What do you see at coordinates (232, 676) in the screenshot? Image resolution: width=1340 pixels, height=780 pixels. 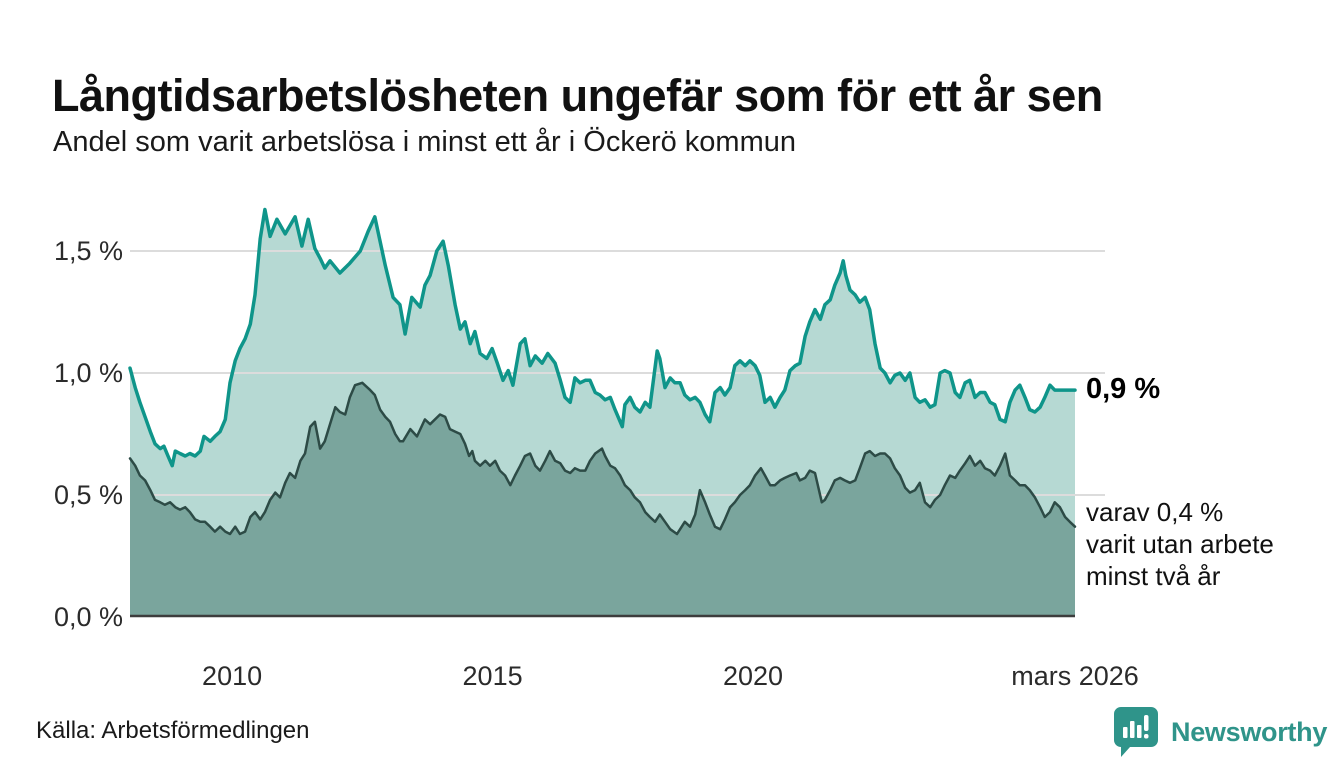 I see `x-tick-label: 2010` at bounding box center [232, 676].